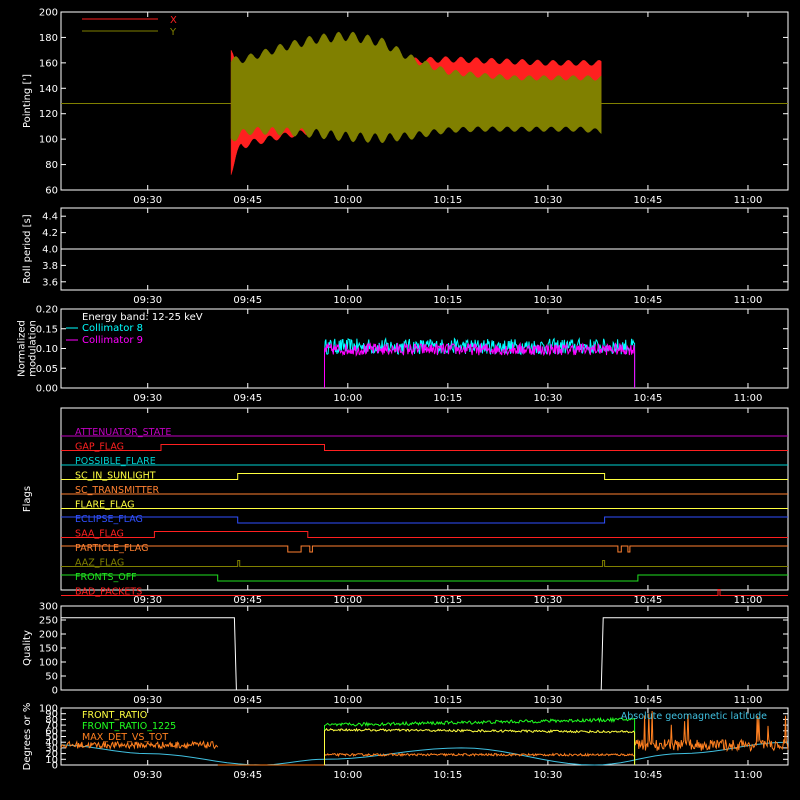 The width and height of the screenshot is (800, 800). Describe the element at coordinates (480, 746) in the screenshot. I see `ratio-line-FRONT_RATIO` at that location.